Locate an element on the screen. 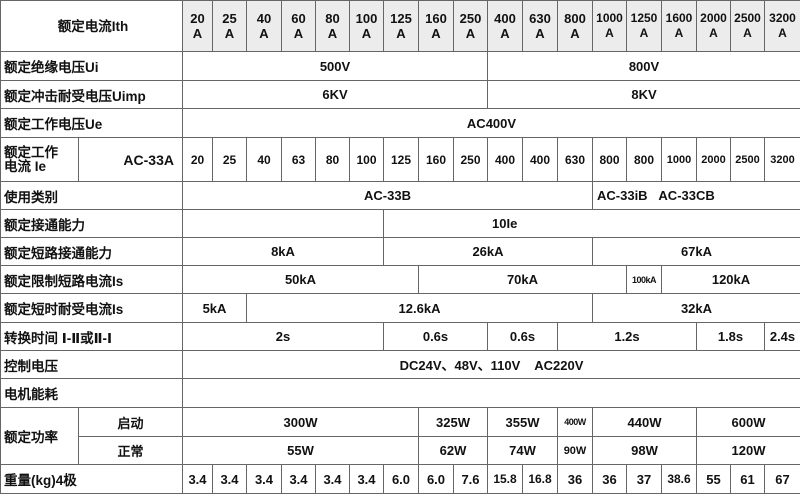 The height and width of the screenshot is (494, 800). row-control: 控制电压 DC24V、48V、110V AC220V is located at coordinates (400, 365).